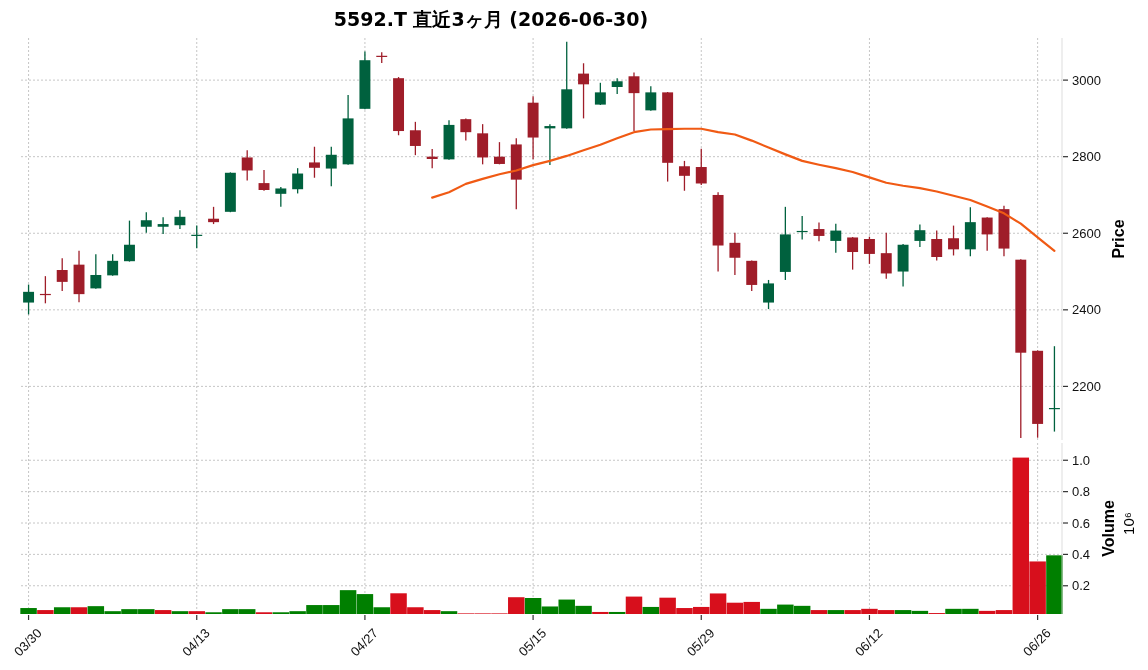 The width and height of the screenshot is (1148, 670). Describe the element at coordinates (1108, 528) in the screenshot. I see `y-axis-title: Volume` at that location.